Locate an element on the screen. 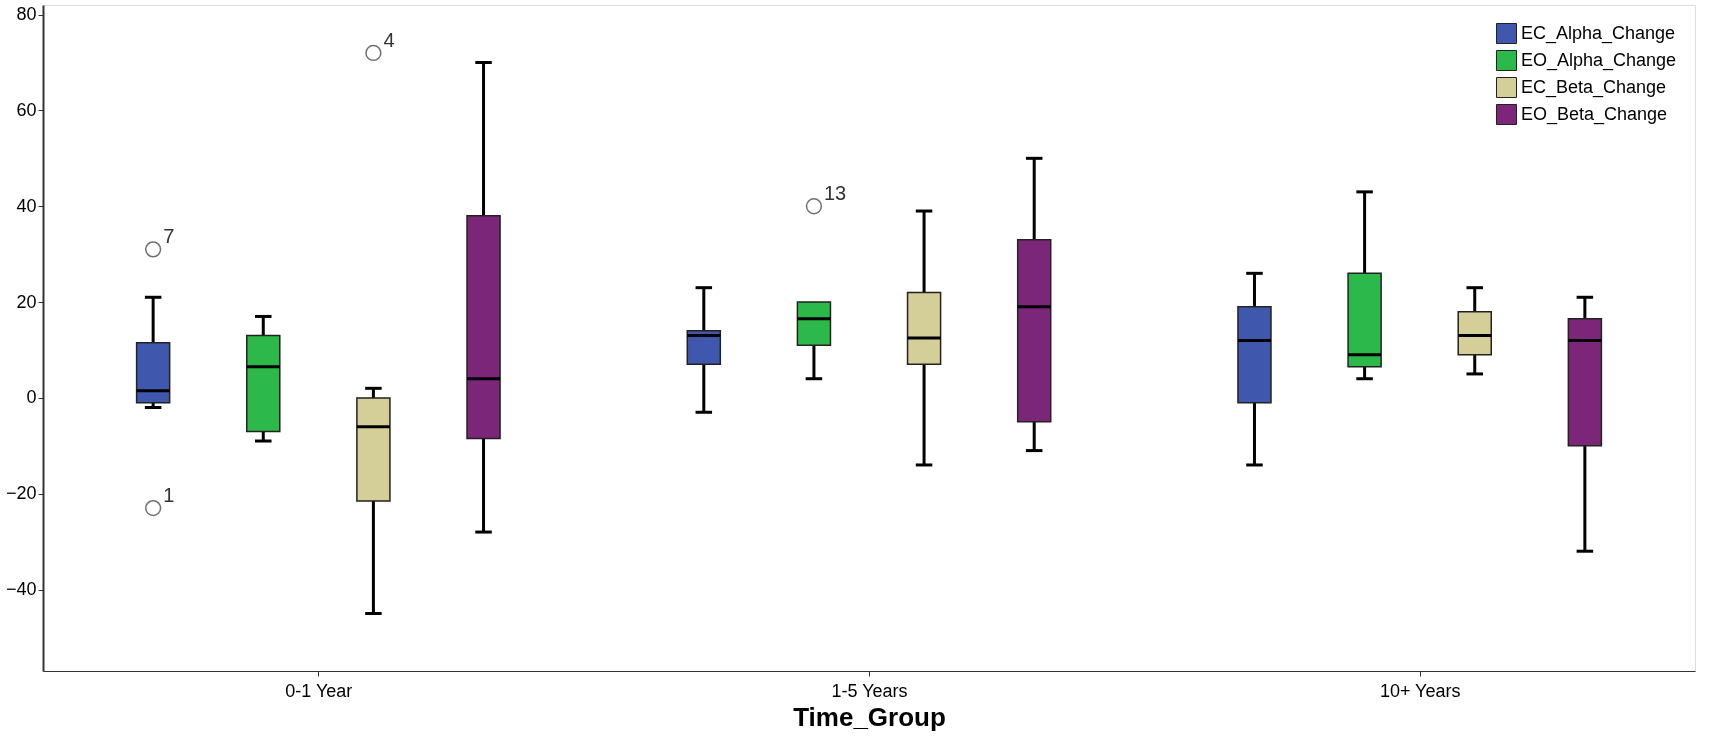 This screenshot has width=1723, height=742. y-tick-label: −40 is located at coordinates (21, 589).